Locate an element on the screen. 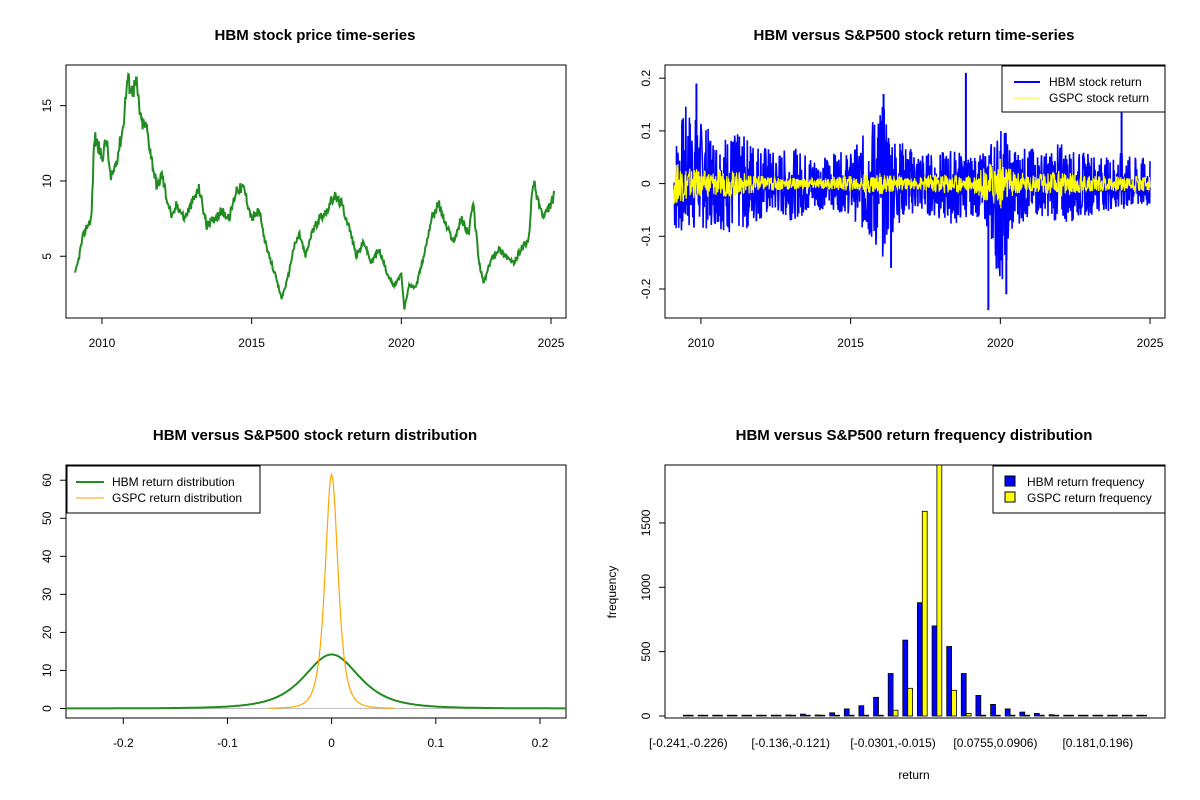 The image size is (1200, 800). x-tick-label-frequency: [-0.241,-0.226) is located at coordinates (688, 743).